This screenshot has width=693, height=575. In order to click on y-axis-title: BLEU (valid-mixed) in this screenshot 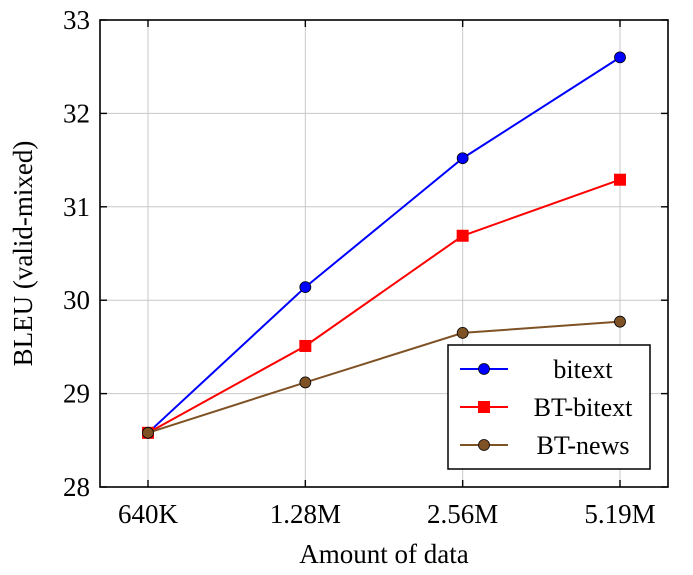, I will do `click(23, 254)`.